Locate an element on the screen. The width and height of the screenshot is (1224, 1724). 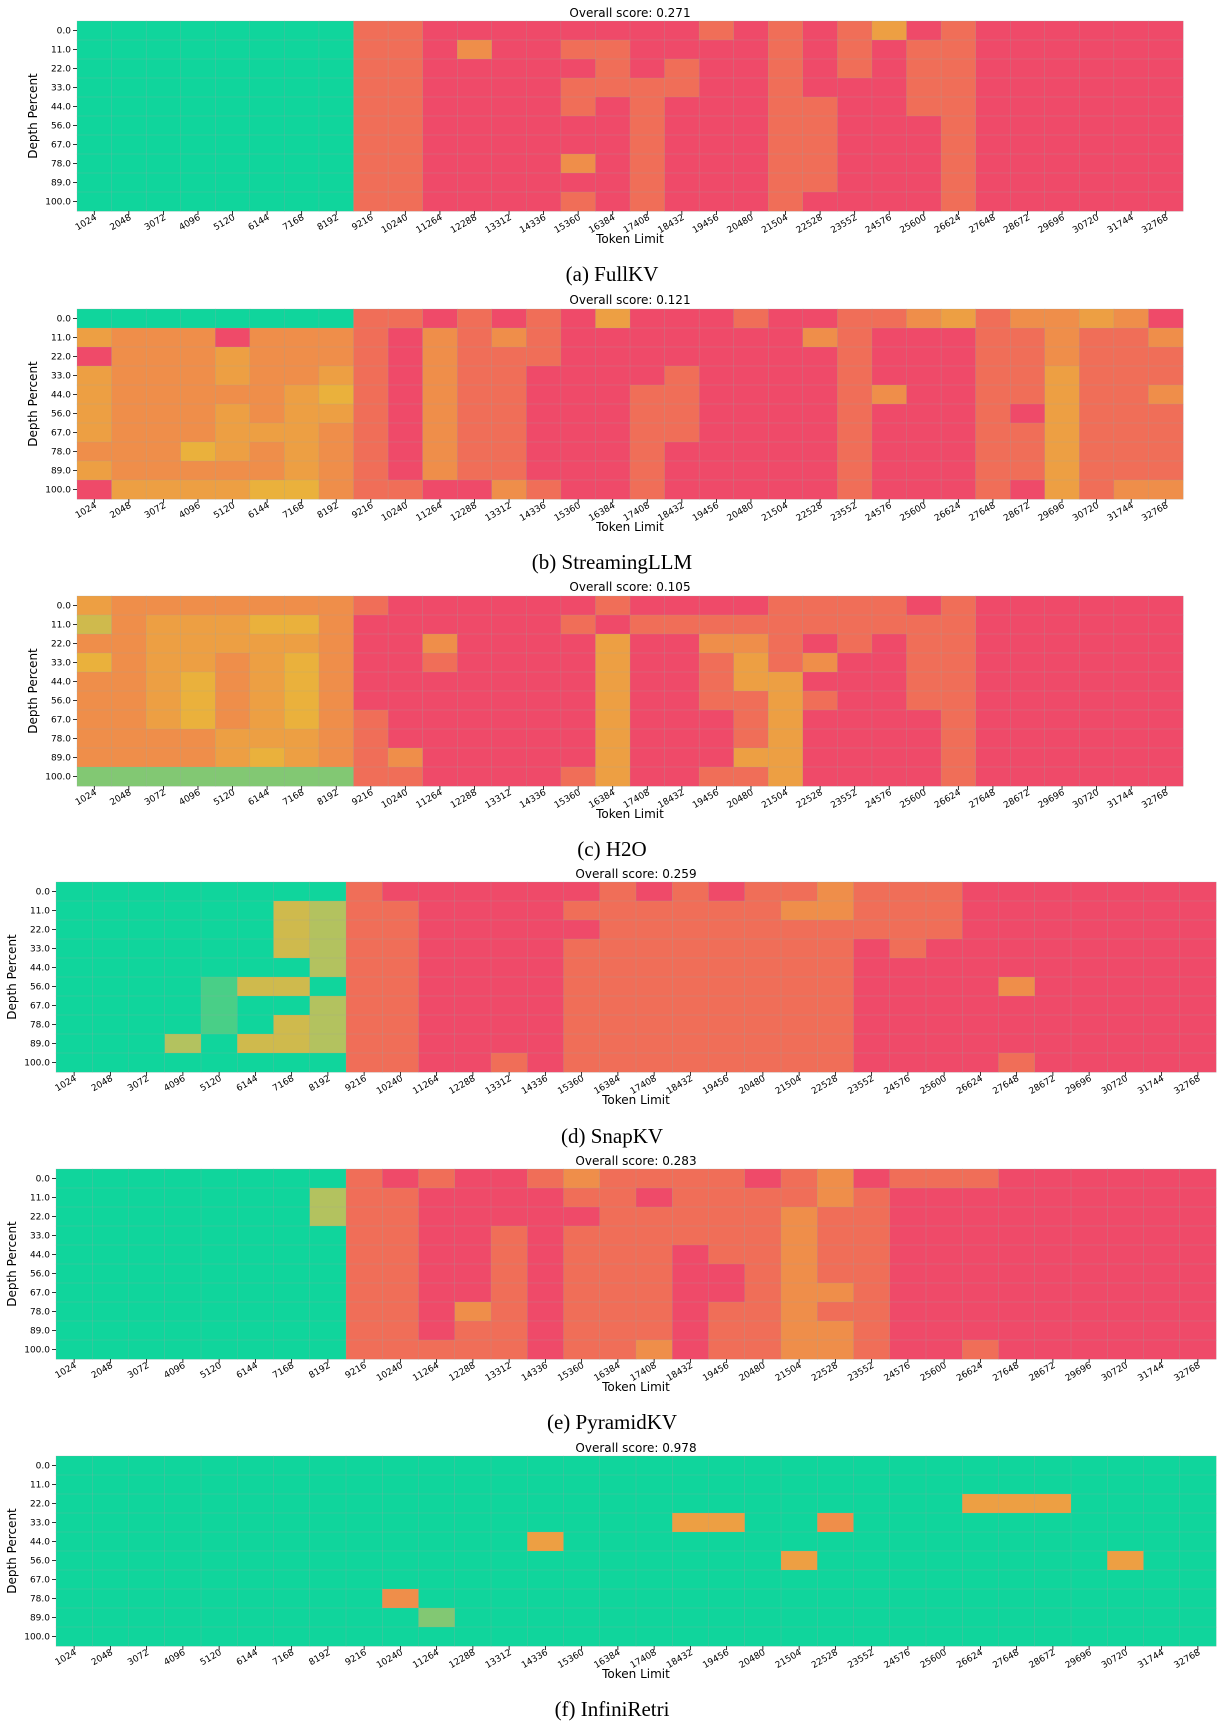
x-tick-label: 1024 is located at coordinates (86, 223).